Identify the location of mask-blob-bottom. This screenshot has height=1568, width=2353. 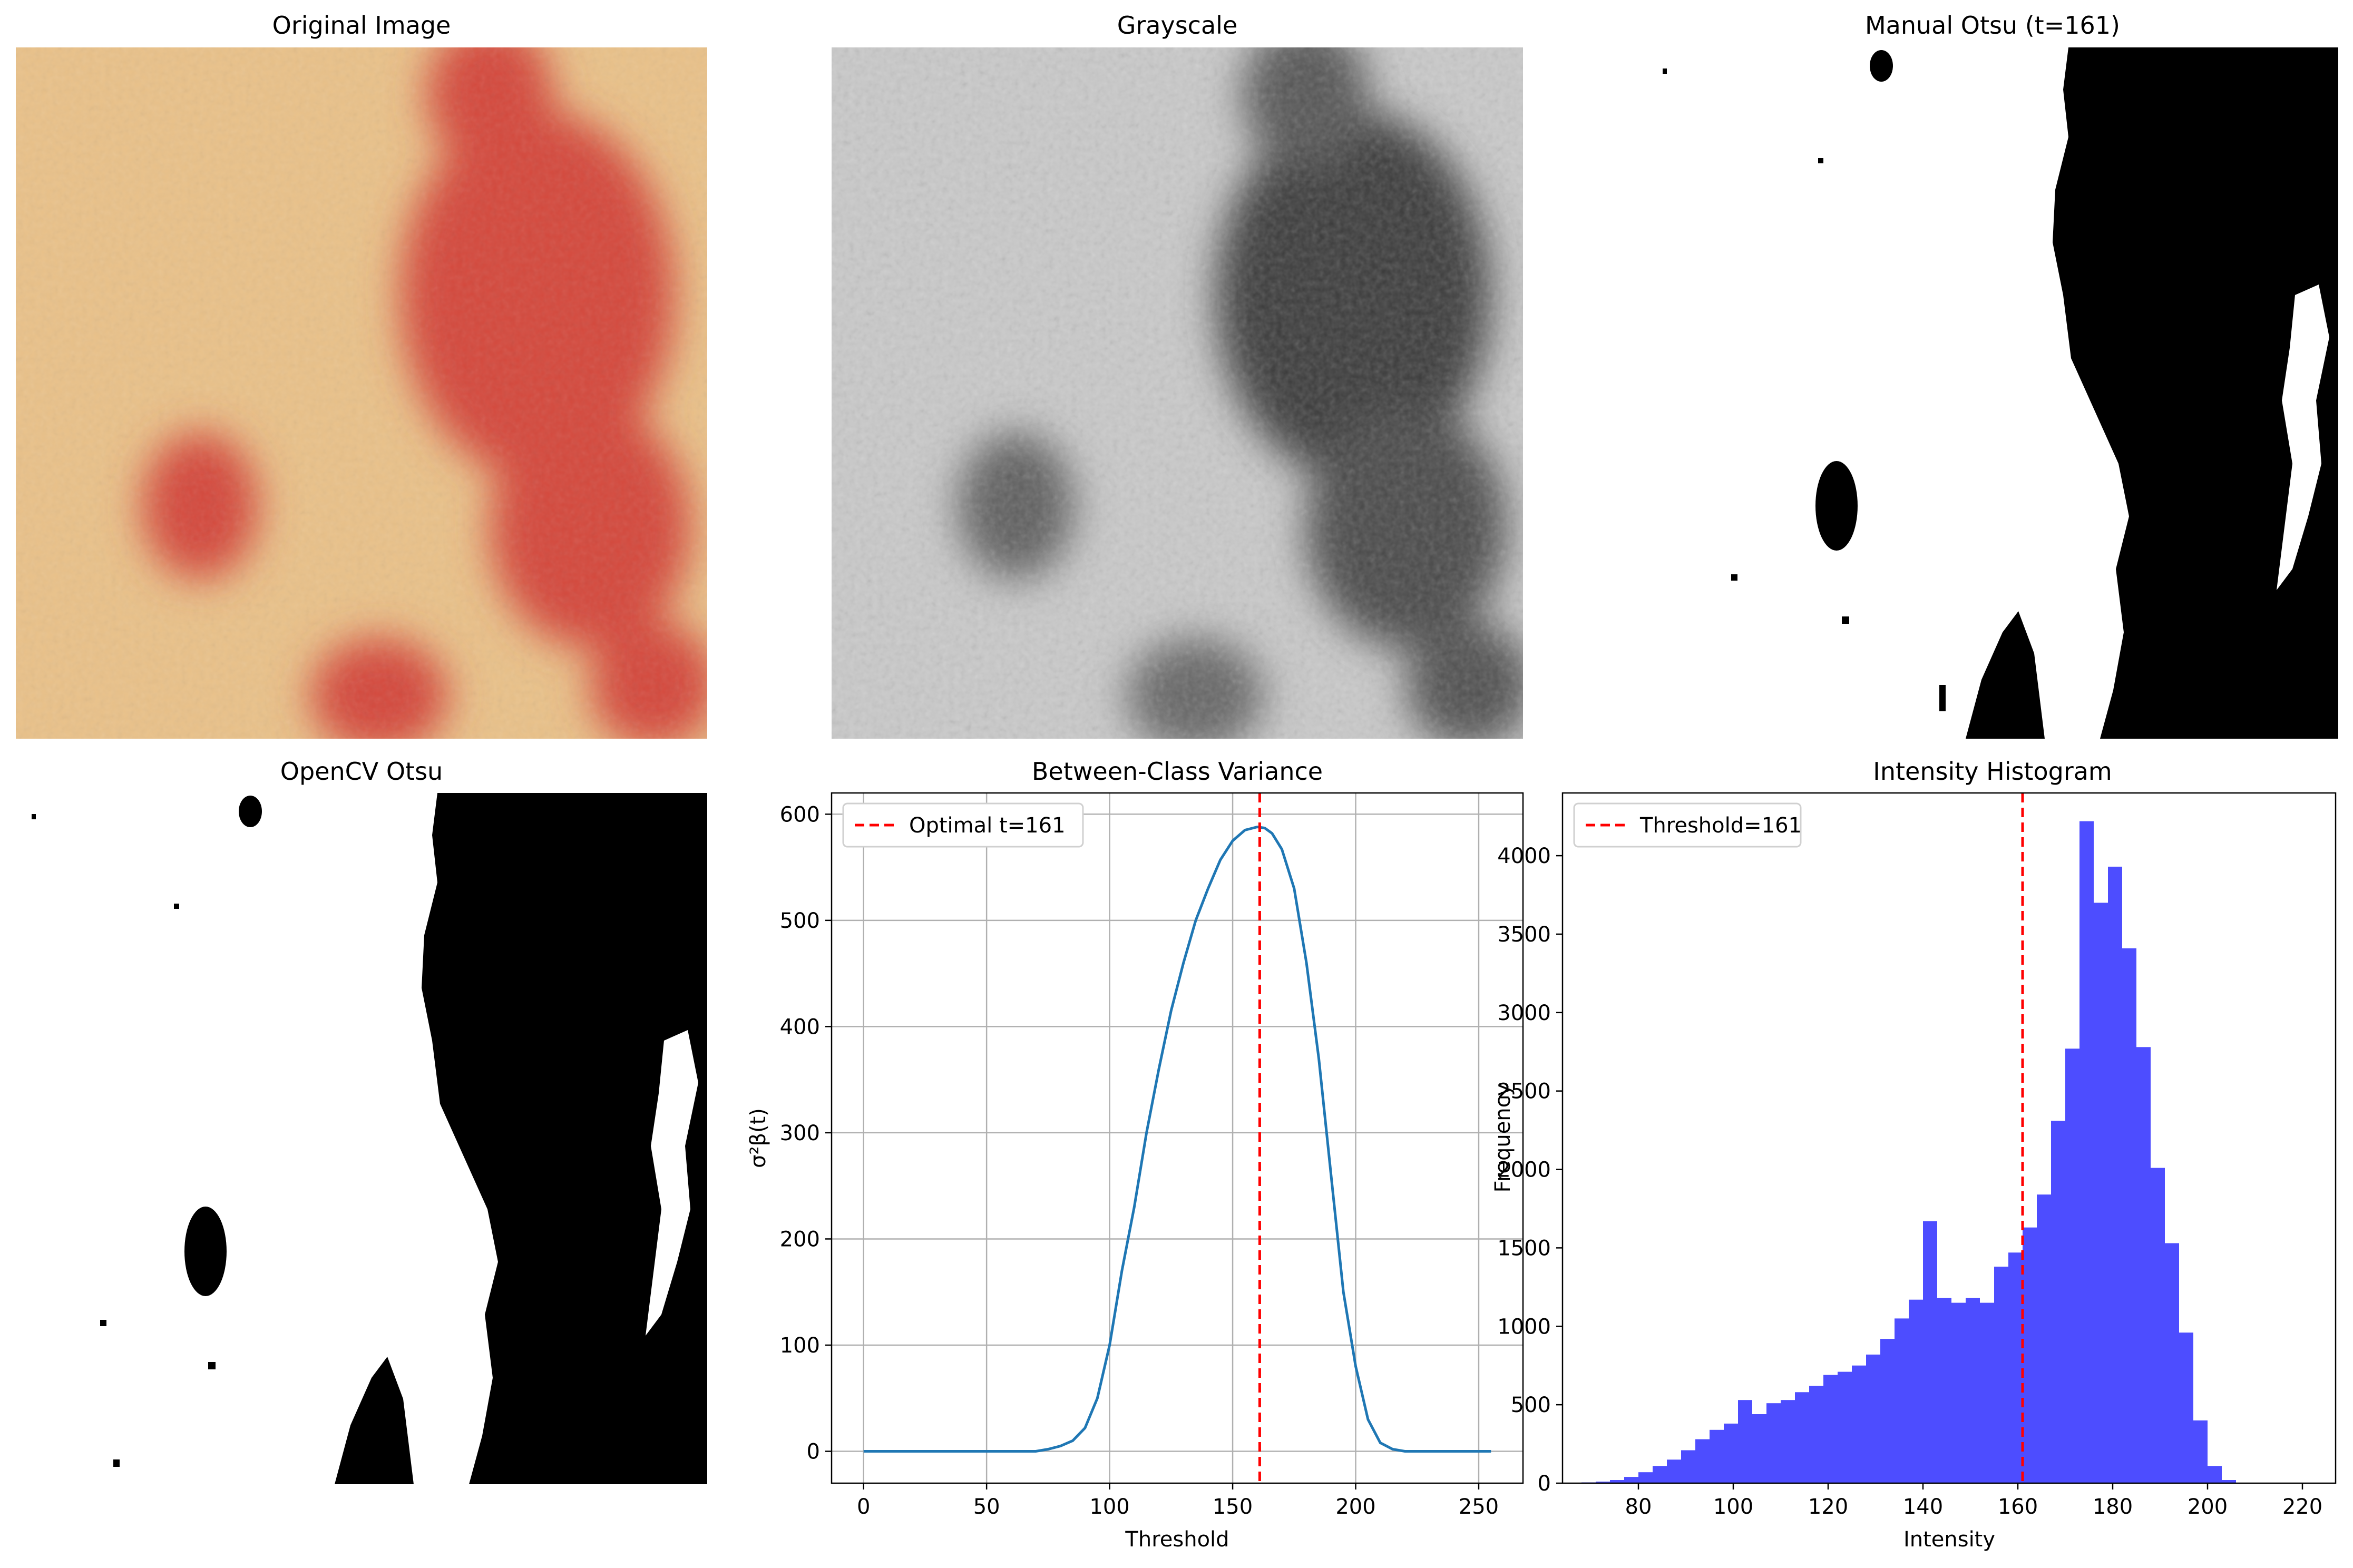
(2005, 675).